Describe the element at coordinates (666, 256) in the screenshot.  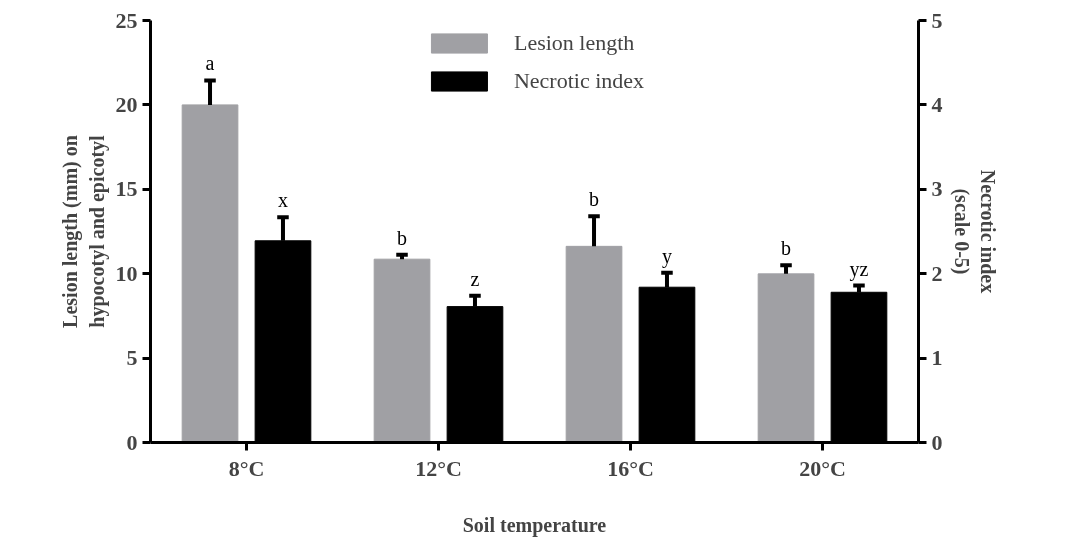
I see `annotation: y` at that location.